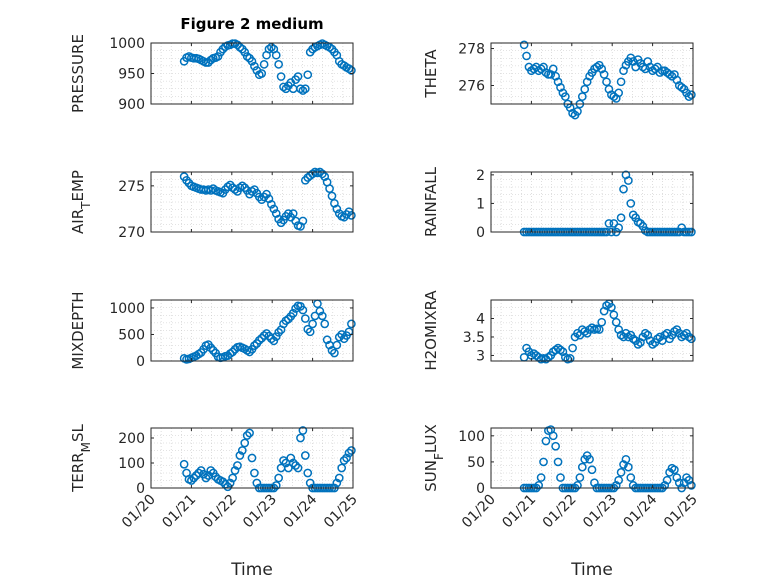 The height and width of the screenshot is (583, 778). Describe the element at coordinates (131, 335) in the screenshot. I see `y-tick-label: 500` at that location.